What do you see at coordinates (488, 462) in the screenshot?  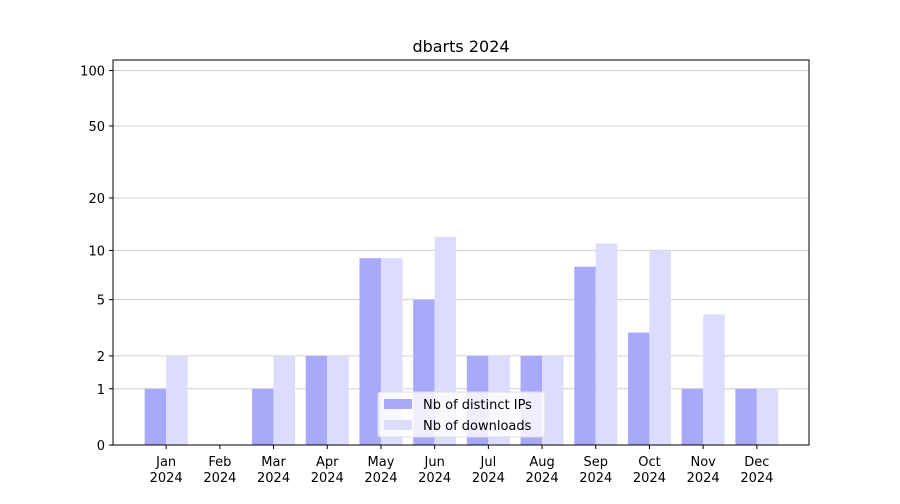 I see `x-tick-label-line: Jul` at bounding box center [488, 462].